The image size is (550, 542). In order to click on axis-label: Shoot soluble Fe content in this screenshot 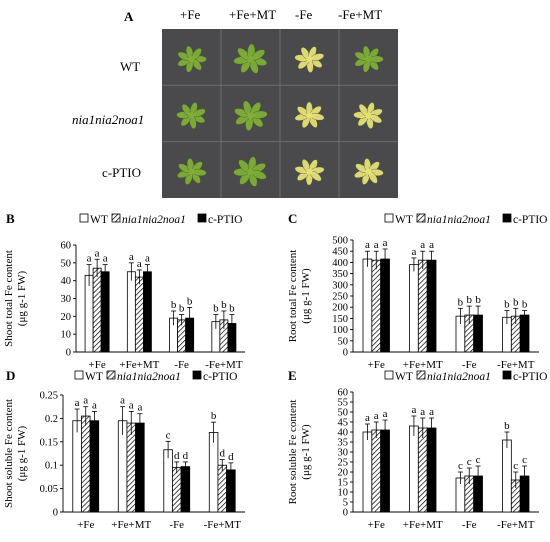, I will do `click(9, 453)`.